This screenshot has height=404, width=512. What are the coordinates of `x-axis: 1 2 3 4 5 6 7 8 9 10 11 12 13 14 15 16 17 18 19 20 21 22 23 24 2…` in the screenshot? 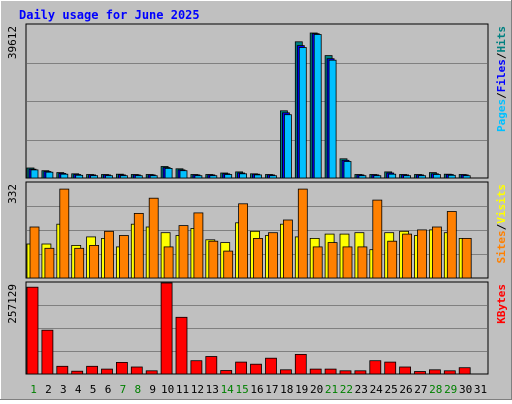 It's located at (258, 389).